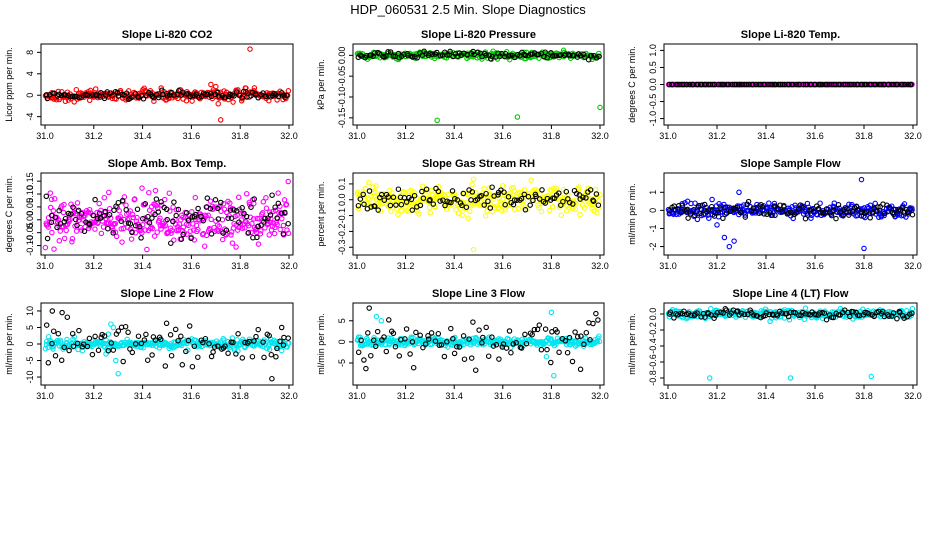 The width and height of the screenshot is (936, 540). What do you see at coordinates (406, 396) in the screenshot?
I see `x-tick-label: 31.2` at bounding box center [406, 396].